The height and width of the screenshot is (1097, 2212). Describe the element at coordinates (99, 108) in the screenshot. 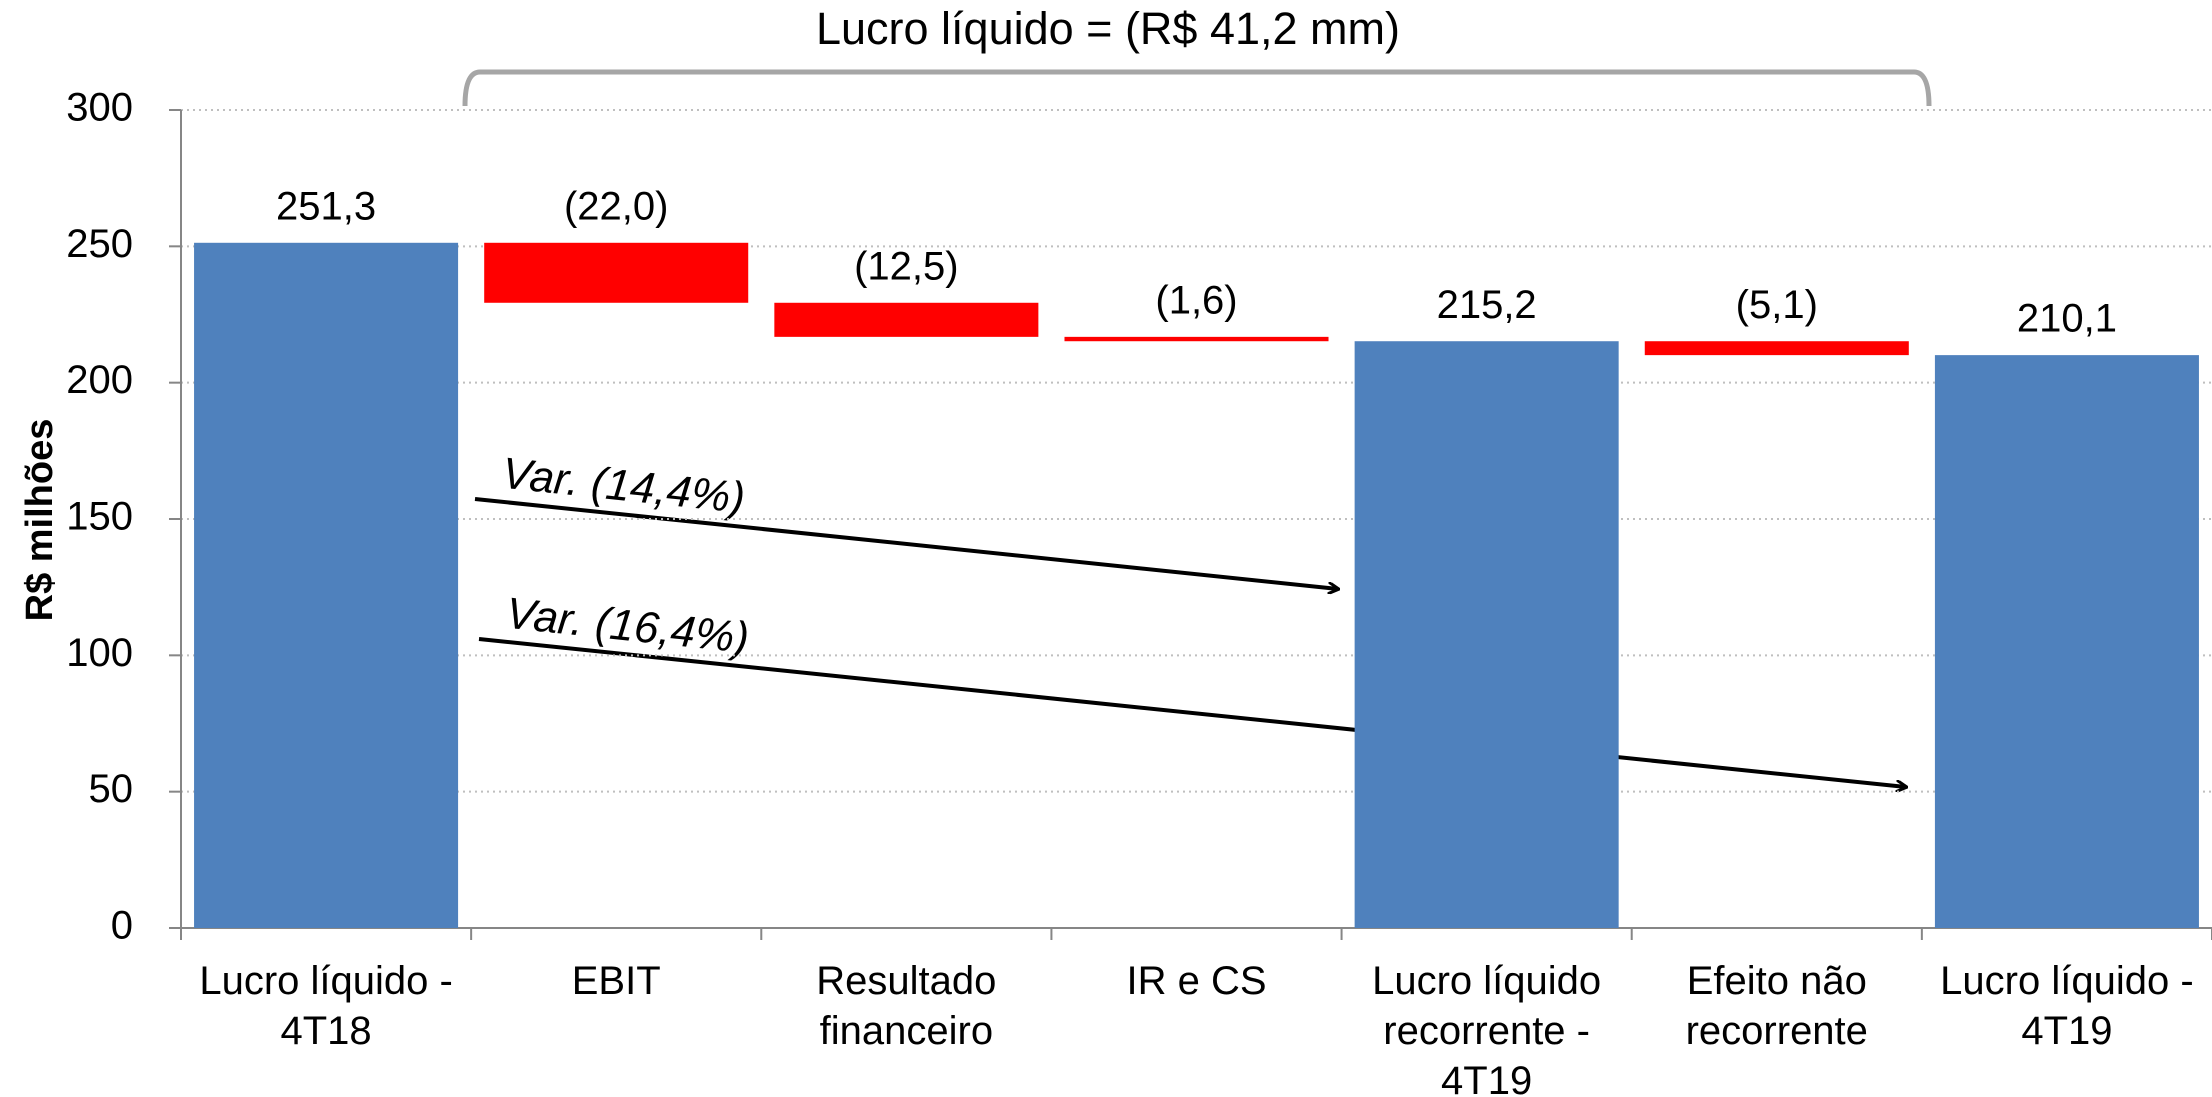

I see `y-tick-label: 300` at that location.